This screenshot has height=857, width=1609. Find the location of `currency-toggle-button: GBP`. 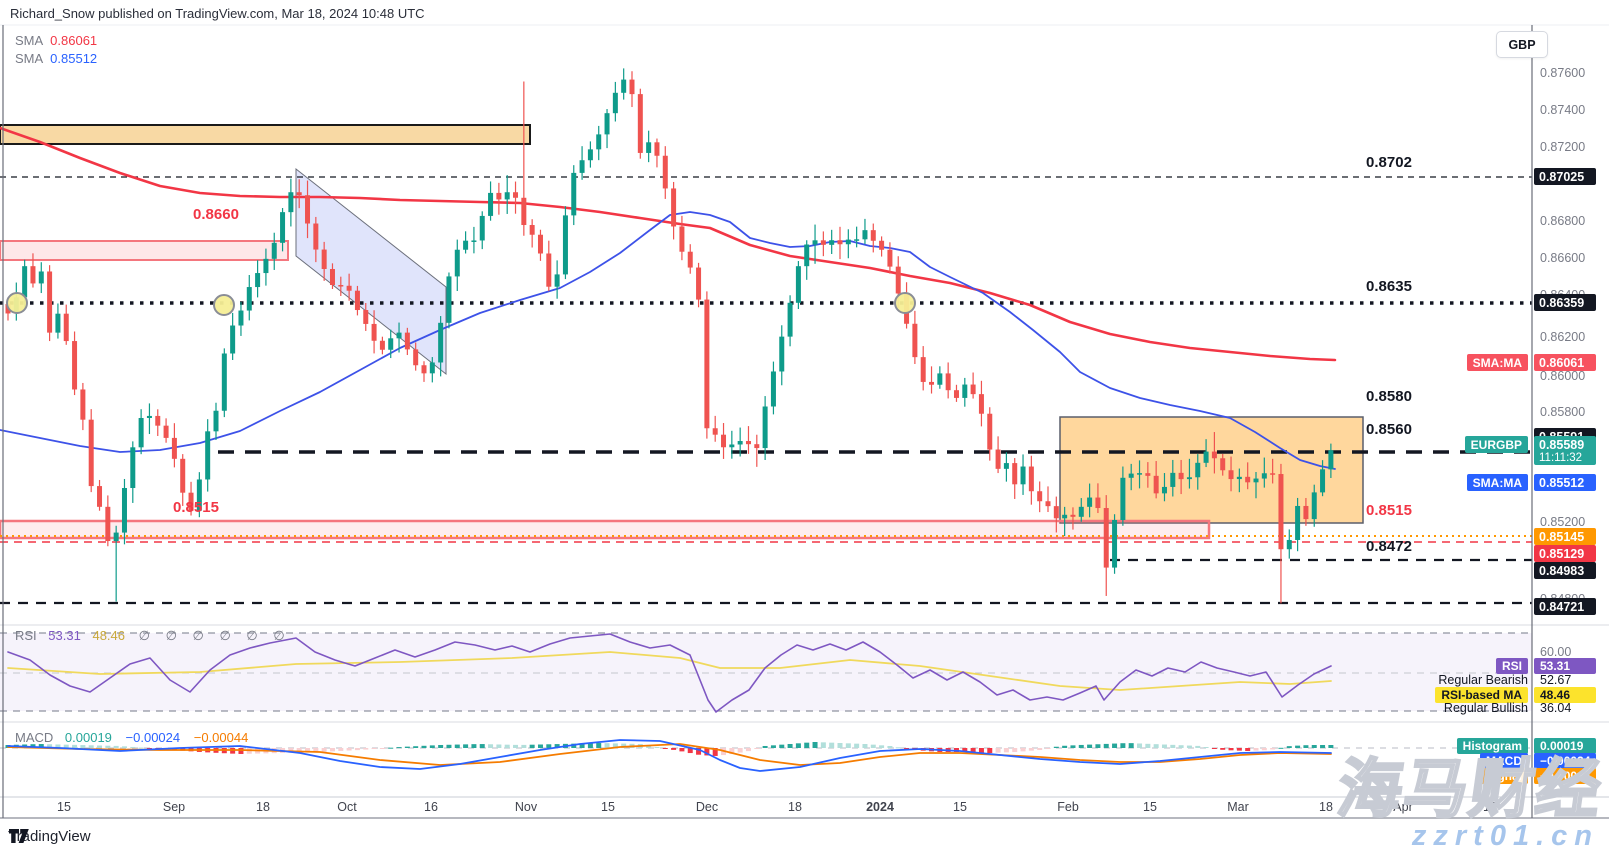

currency-toggle-button: GBP is located at coordinates (1522, 44).